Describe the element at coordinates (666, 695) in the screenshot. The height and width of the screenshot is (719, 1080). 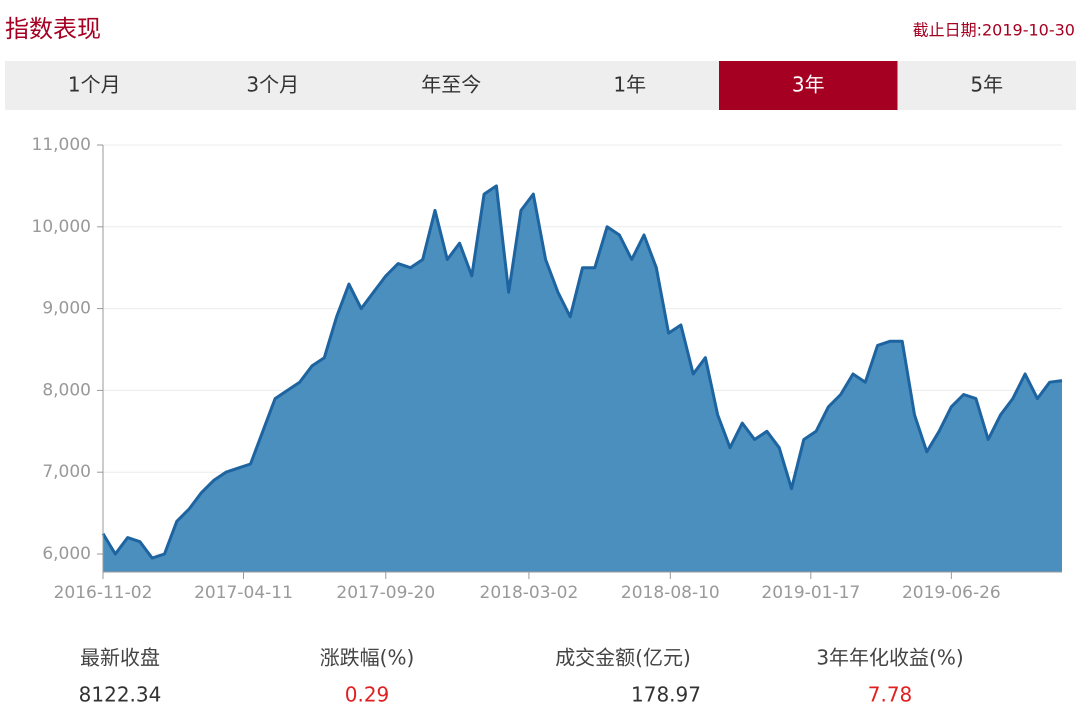
I see `stat-value: 178.97` at that location.